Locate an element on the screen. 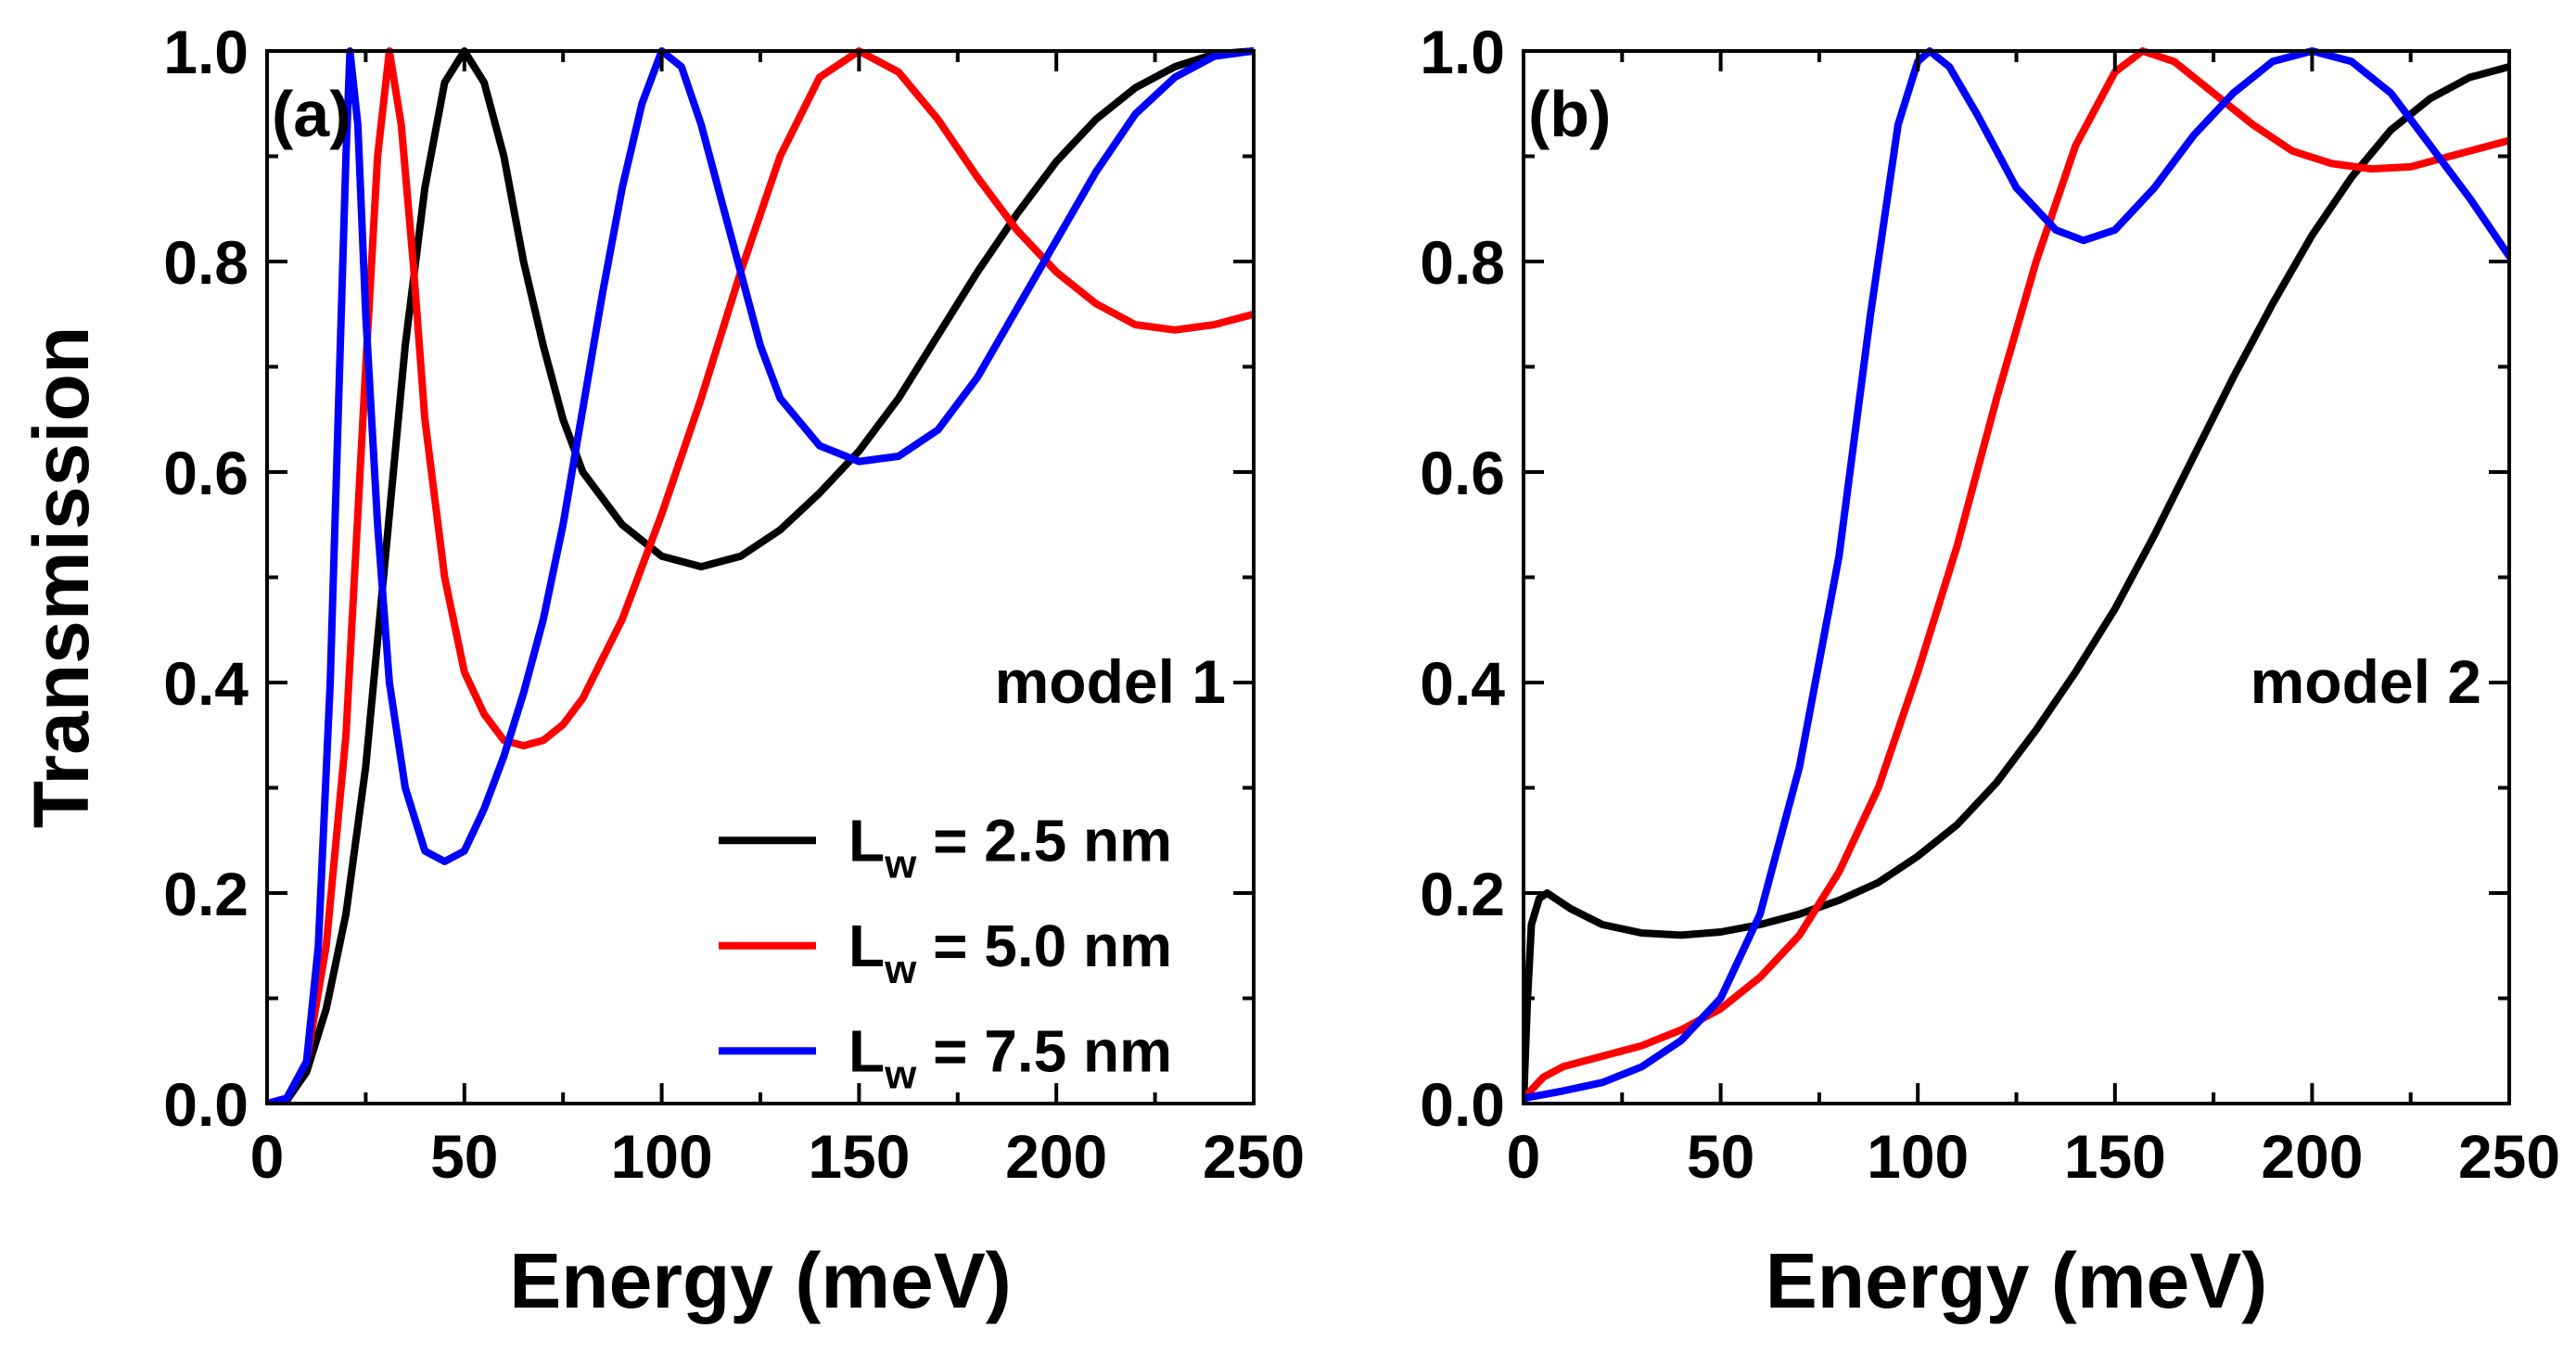  model-annotation: model 2 is located at coordinates (2366, 681).